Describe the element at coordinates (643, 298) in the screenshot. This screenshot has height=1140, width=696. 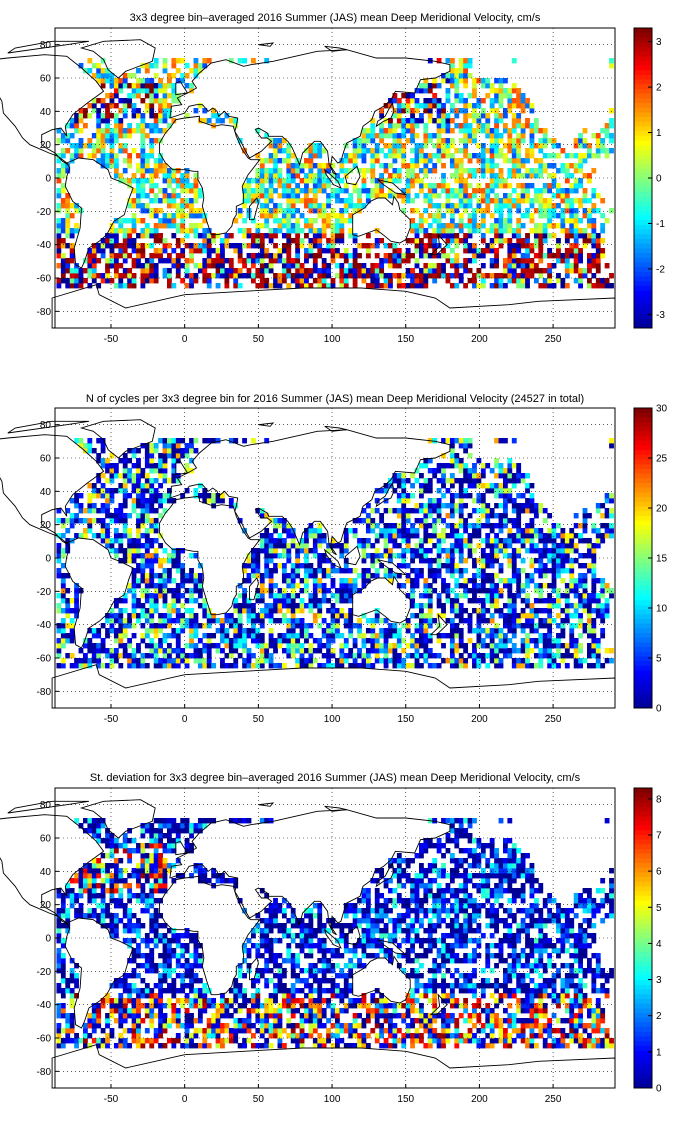
I see `colorbar-swatch` at that location.